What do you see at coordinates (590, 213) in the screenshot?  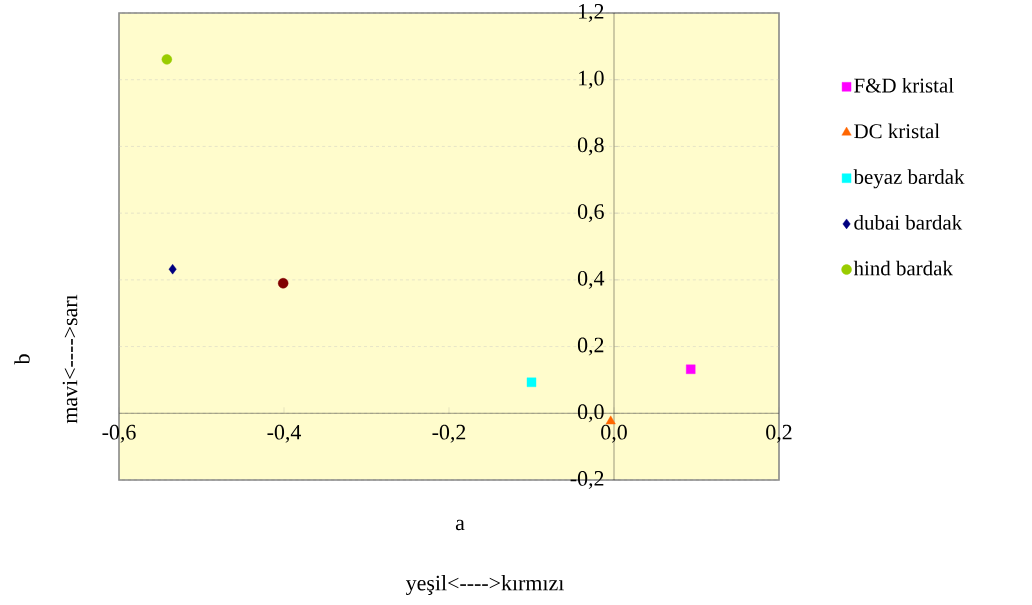 I see `y-tick-label: 0,6` at bounding box center [590, 213].